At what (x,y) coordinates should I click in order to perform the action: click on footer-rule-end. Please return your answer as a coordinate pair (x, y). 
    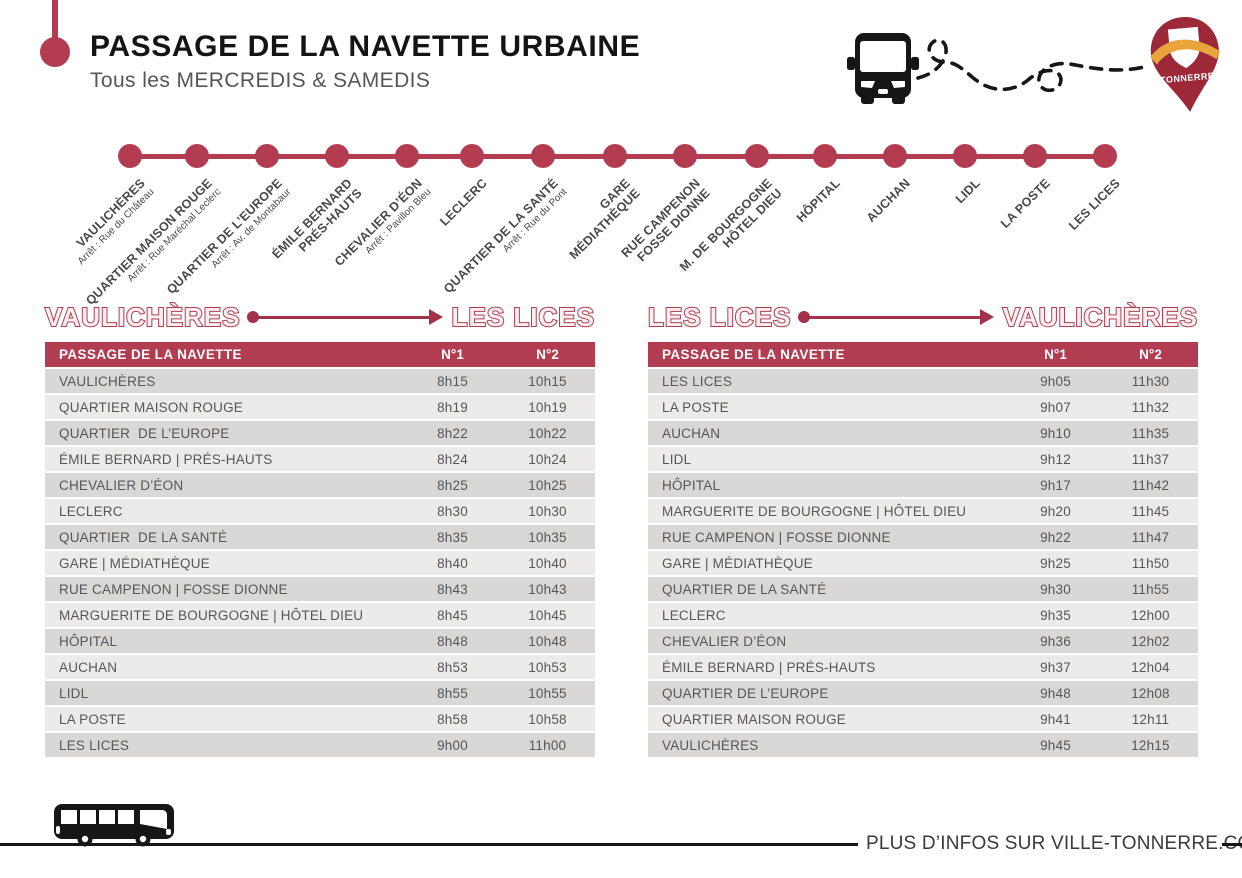
    Looking at the image, I should click on (1232, 844).